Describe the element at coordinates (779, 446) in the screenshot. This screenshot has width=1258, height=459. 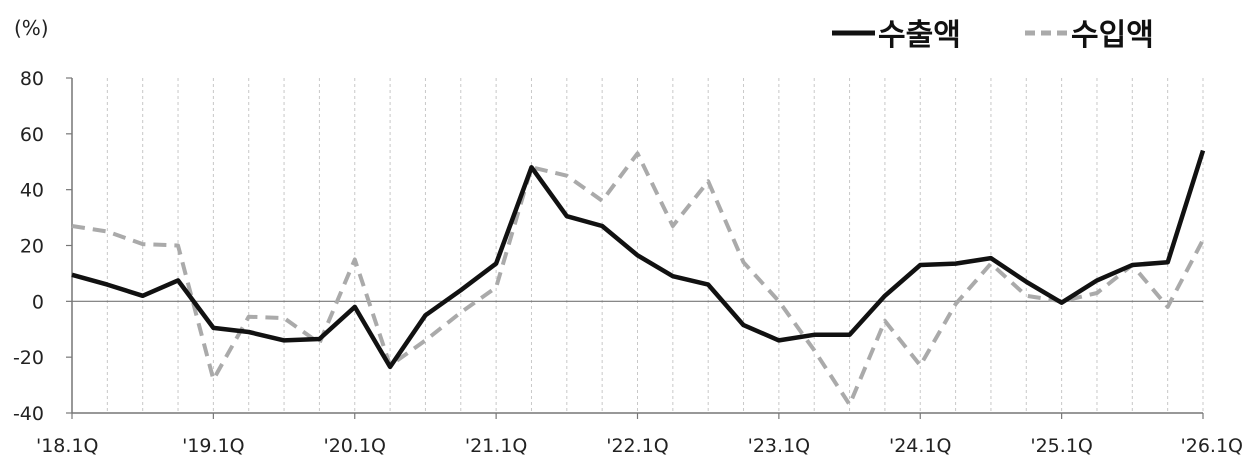
I see `x-tick-label: '23.1Q` at that location.